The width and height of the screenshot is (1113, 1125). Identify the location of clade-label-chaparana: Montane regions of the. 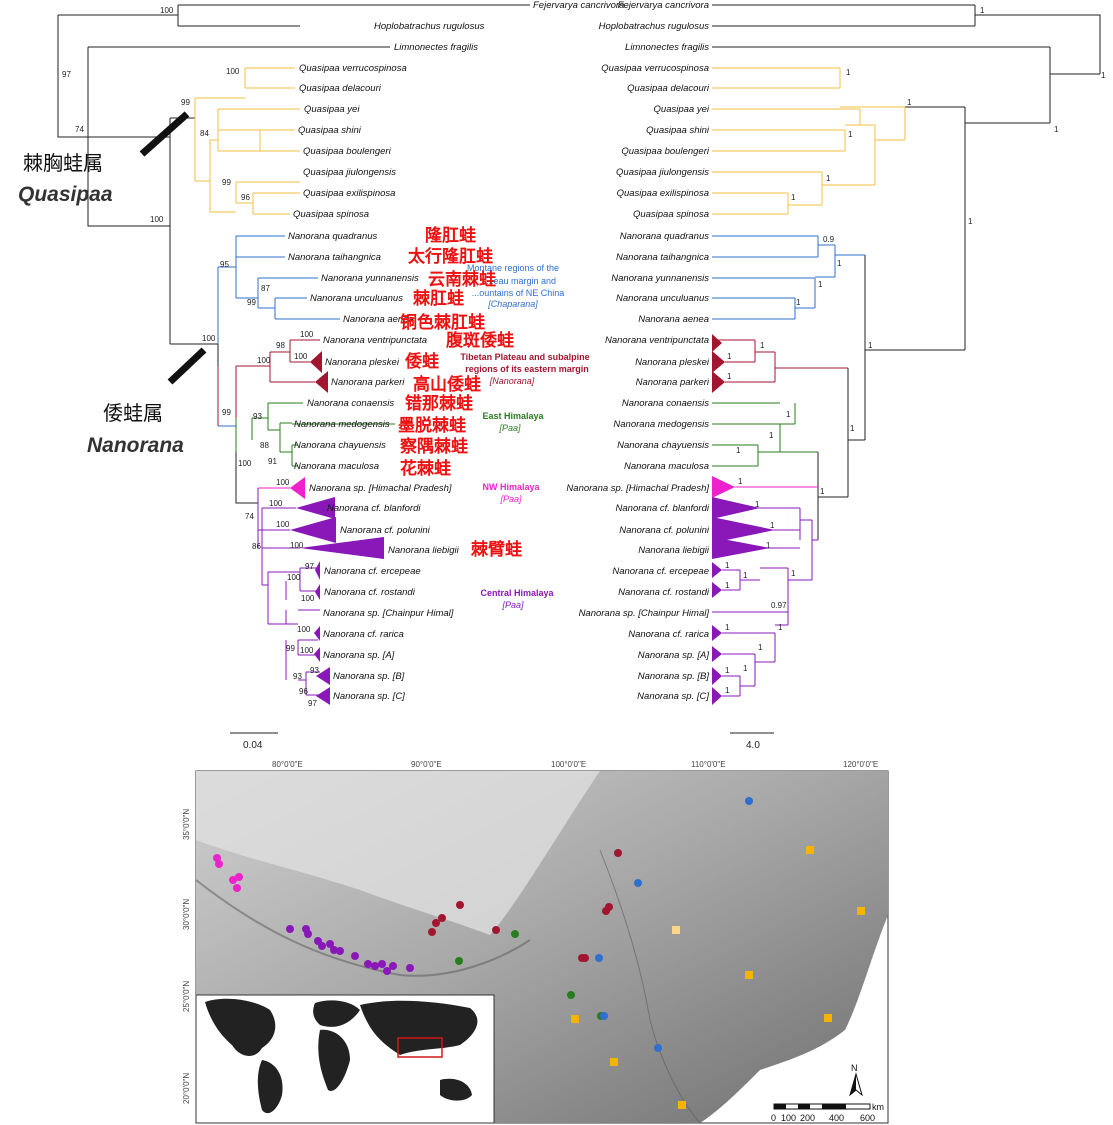
(513, 268).